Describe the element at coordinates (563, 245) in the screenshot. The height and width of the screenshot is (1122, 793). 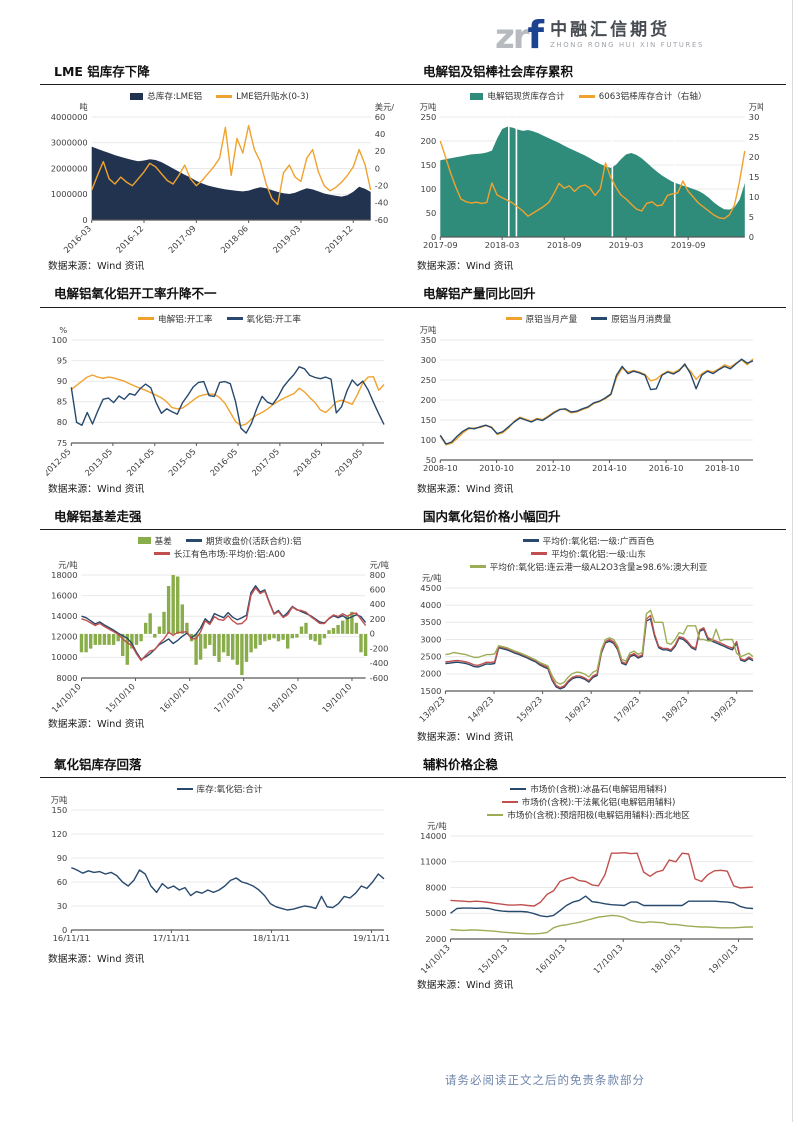
I see `svg-text: 2018-09` at that location.